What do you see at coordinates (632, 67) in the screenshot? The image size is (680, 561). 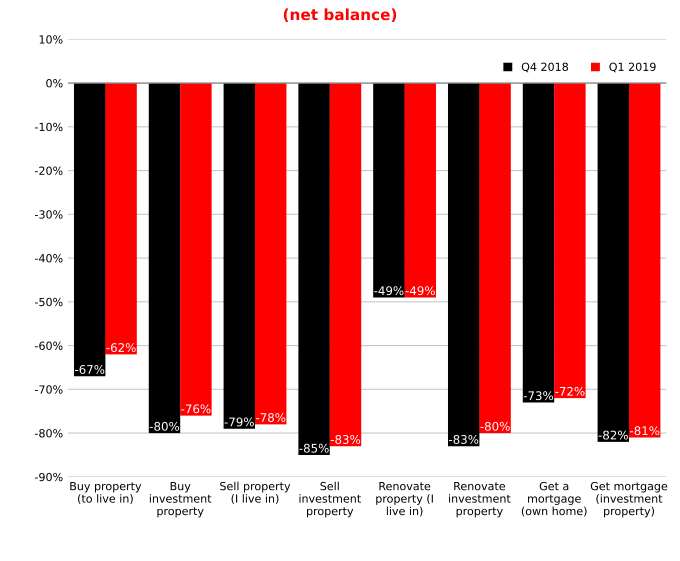 I see `legend-label: Q1 2019` at bounding box center [632, 67].